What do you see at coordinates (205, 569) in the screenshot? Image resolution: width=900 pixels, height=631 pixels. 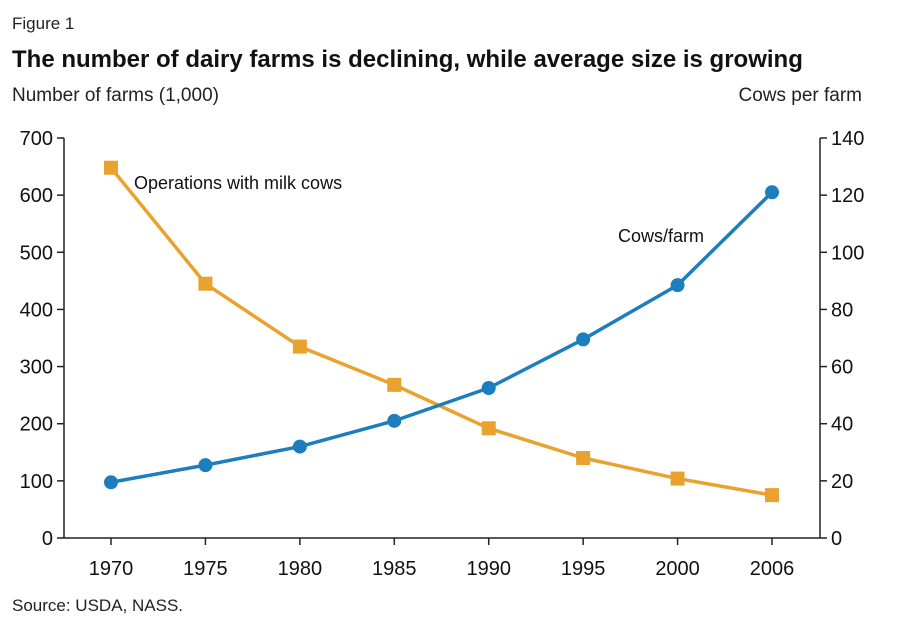 I see `x-tick-label: 1975` at bounding box center [205, 569].